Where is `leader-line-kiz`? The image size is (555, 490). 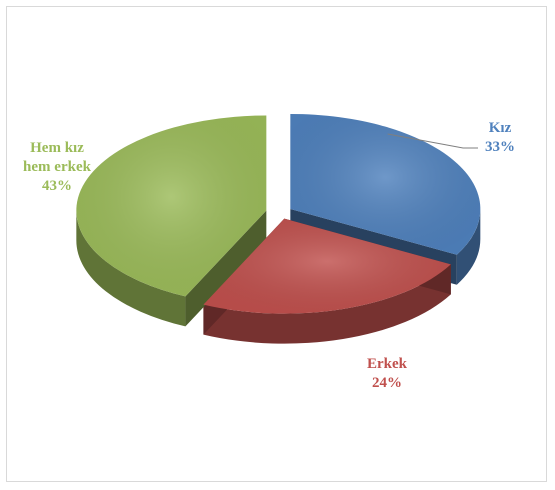 leader-line-kiz is located at coordinates (432, 141).